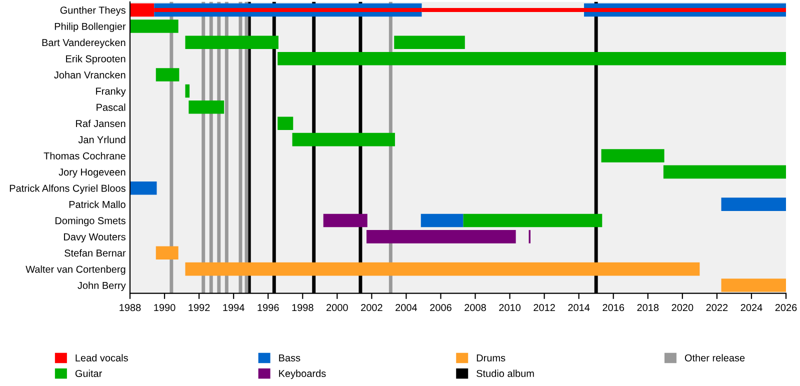  What do you see at coordinates (90, 75) in the screenshot?
I see `y-tick-label: Johan Vrancken` at bounding box center [90, 75].